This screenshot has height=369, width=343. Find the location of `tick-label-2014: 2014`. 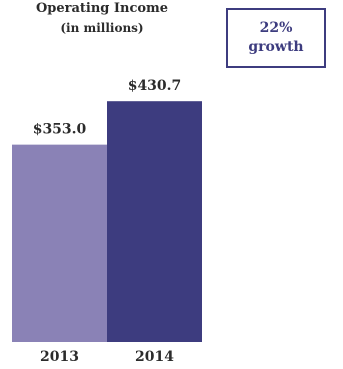

tick-label-2014: 2014 is located at coordinates (154, 357).